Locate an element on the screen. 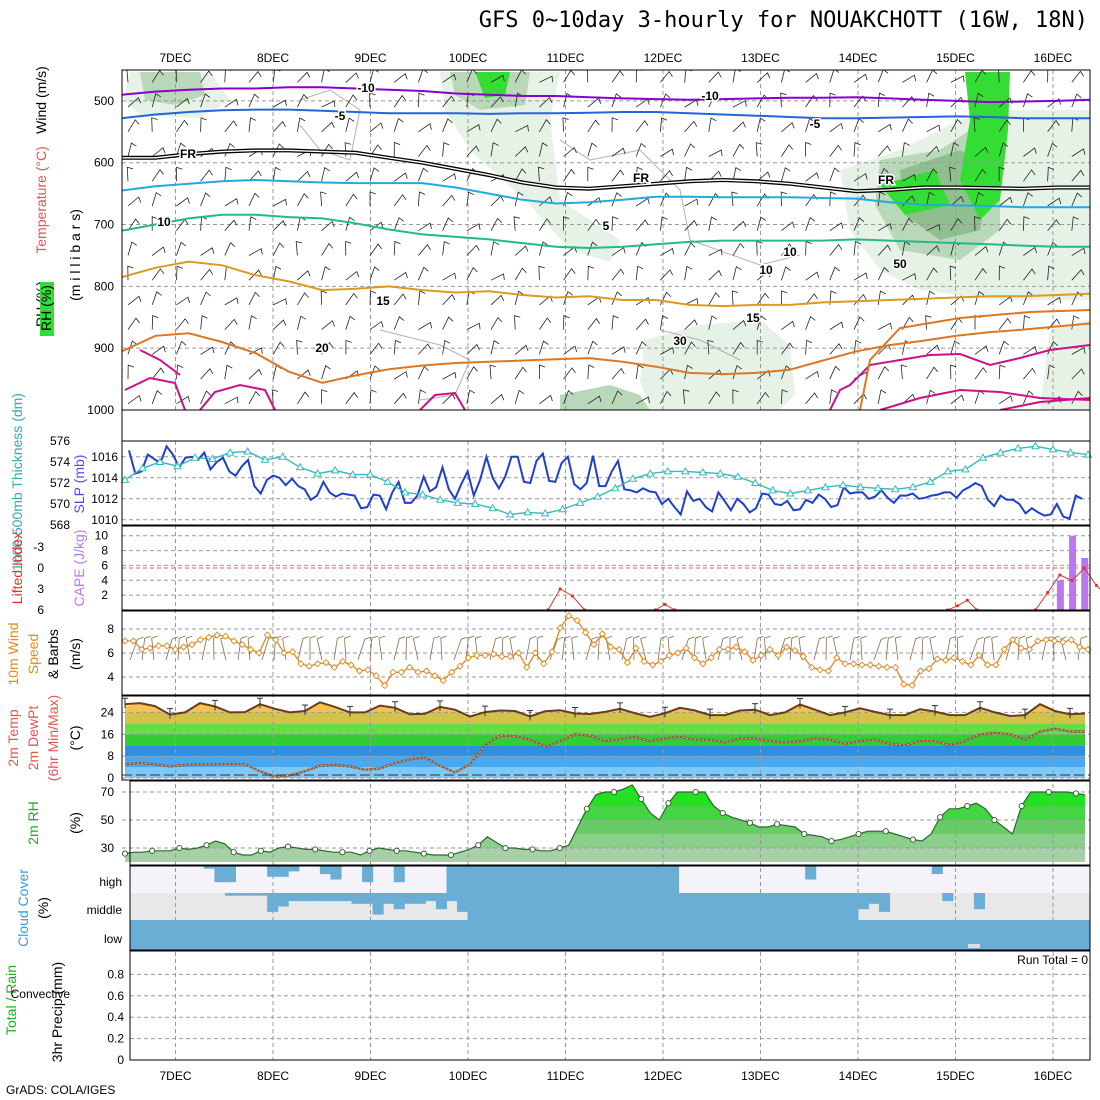  contour-label: -5 is located at coordinates (340, 116).